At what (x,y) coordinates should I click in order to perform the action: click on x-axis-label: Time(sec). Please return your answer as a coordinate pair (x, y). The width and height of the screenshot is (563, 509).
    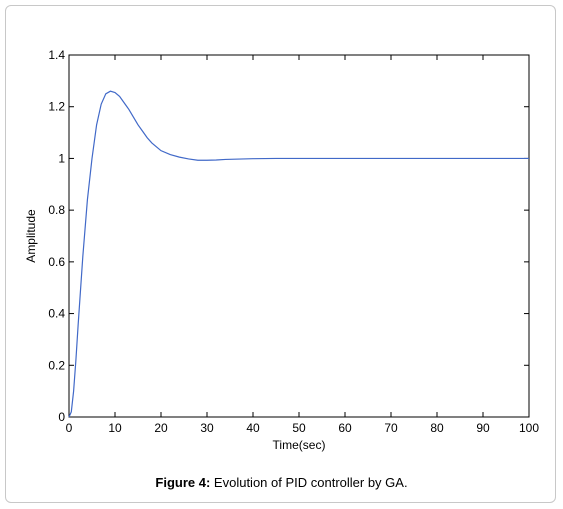
    Looking at the image, I should click on (299, 445).